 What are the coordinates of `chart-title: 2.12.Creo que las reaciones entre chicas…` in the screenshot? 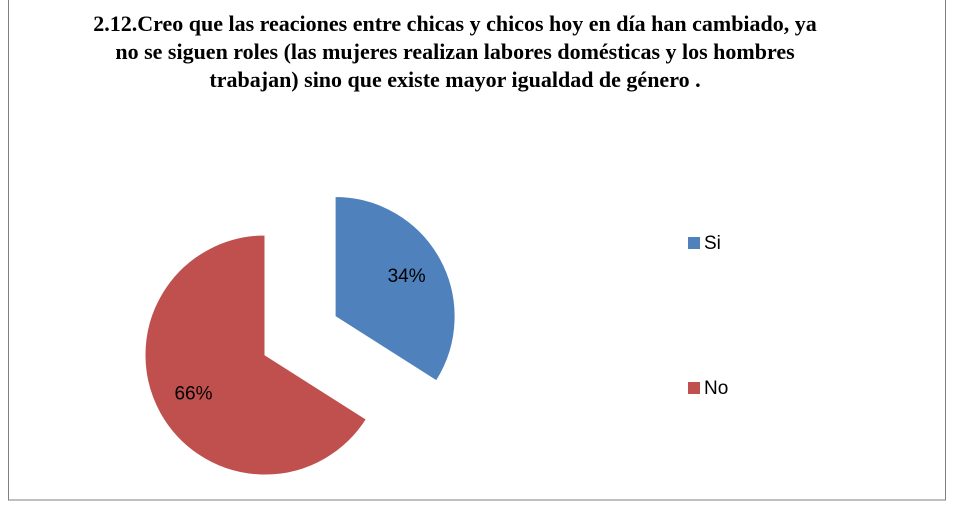 It's located at (455, 51).